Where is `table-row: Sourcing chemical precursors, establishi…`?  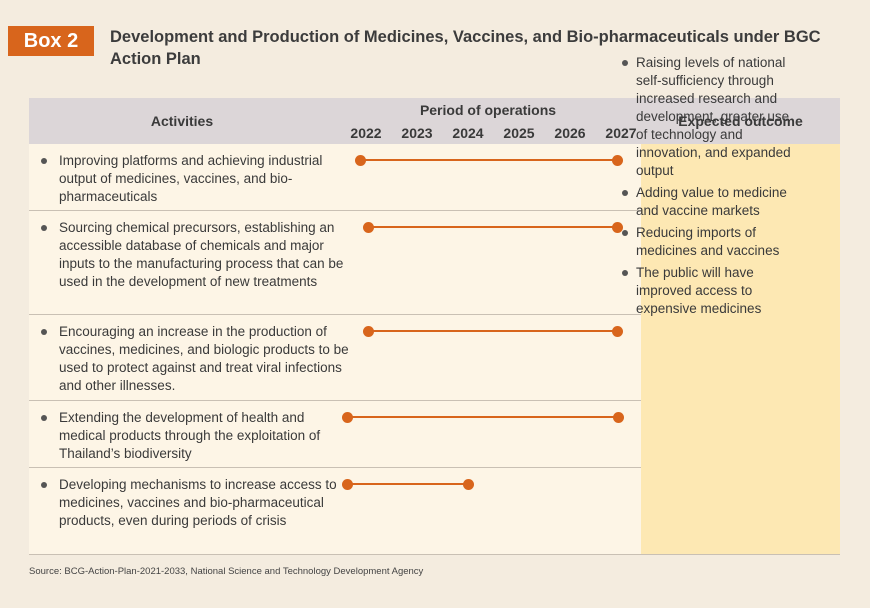 table-row: Sourcing chemical precursors, establishi… is located at coordinates (335, 263).